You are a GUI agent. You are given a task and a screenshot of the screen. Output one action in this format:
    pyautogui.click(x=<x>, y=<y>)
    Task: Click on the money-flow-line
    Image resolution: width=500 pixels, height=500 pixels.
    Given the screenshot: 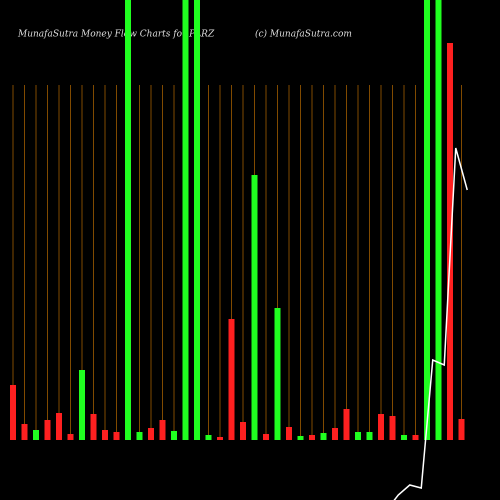 What is the action you would take?
    pyautogui.click(x=430, y=323)
    